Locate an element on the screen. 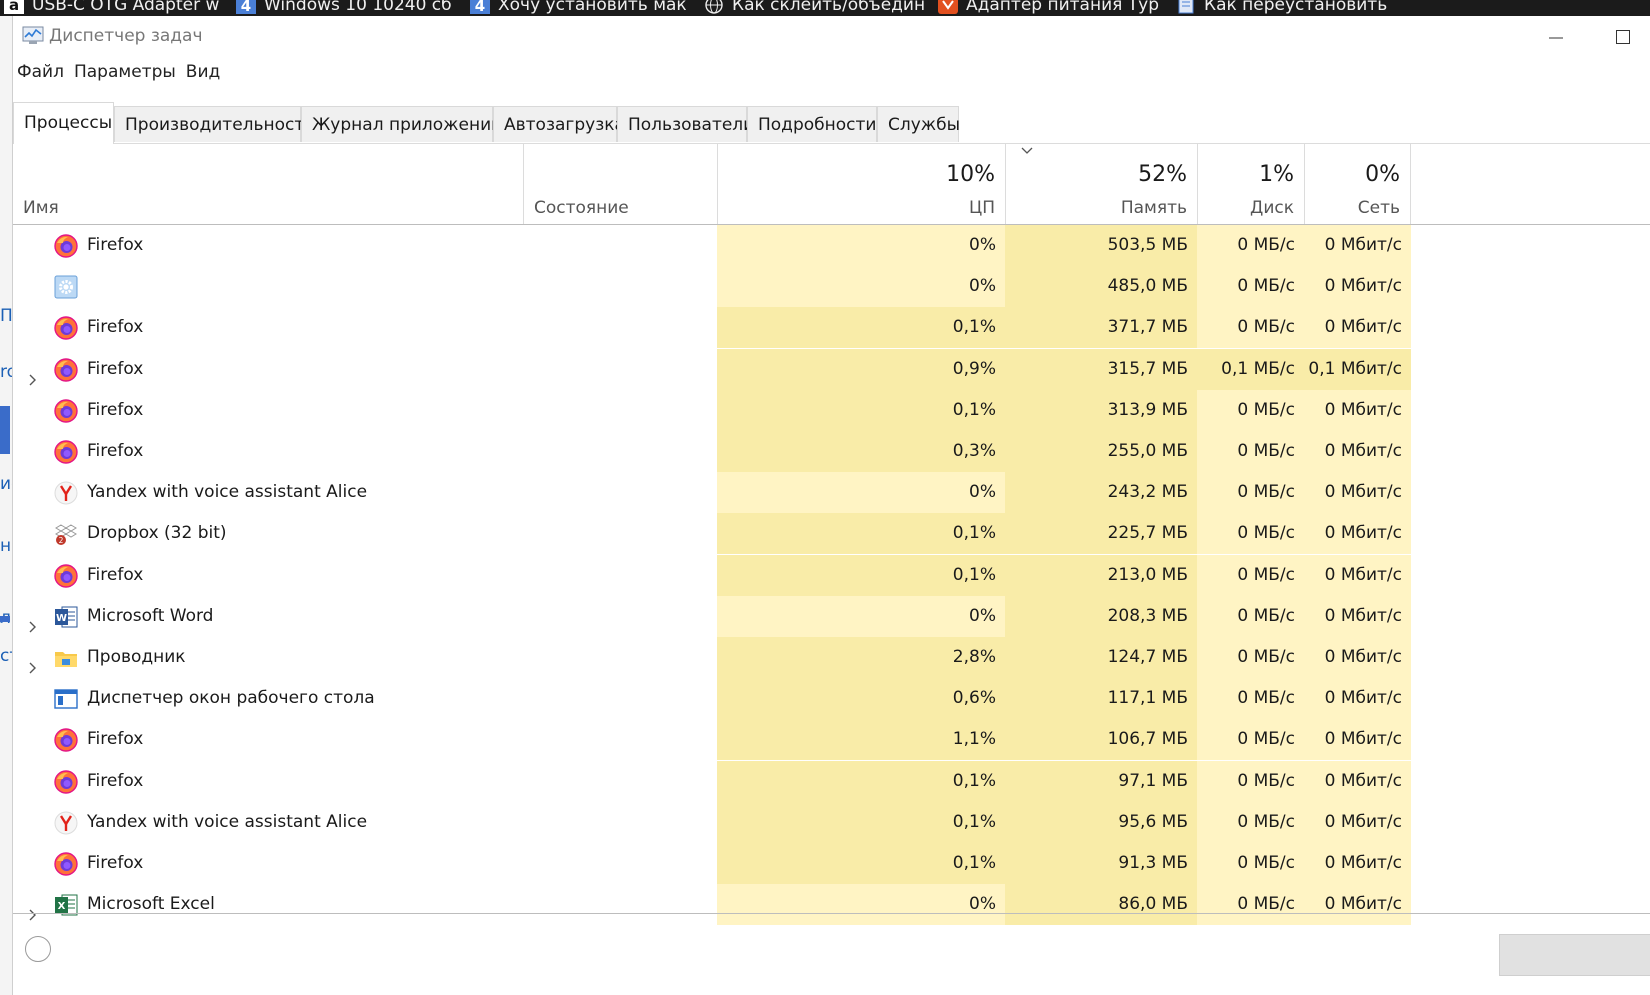 The height and width of the screenshot is (995, 1650). end-task-button is located at coordinates (1574, 955).